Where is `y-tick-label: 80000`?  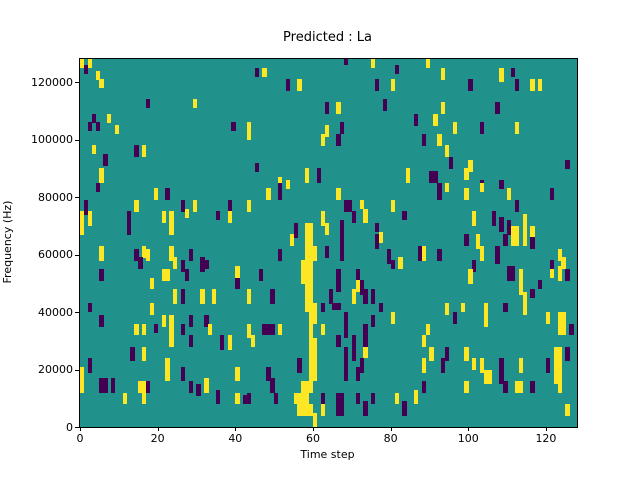 y-tick-label: 80000 is located at coordinates (55, 197).